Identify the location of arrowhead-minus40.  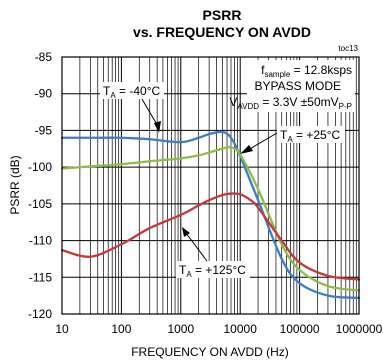
(157, 127).